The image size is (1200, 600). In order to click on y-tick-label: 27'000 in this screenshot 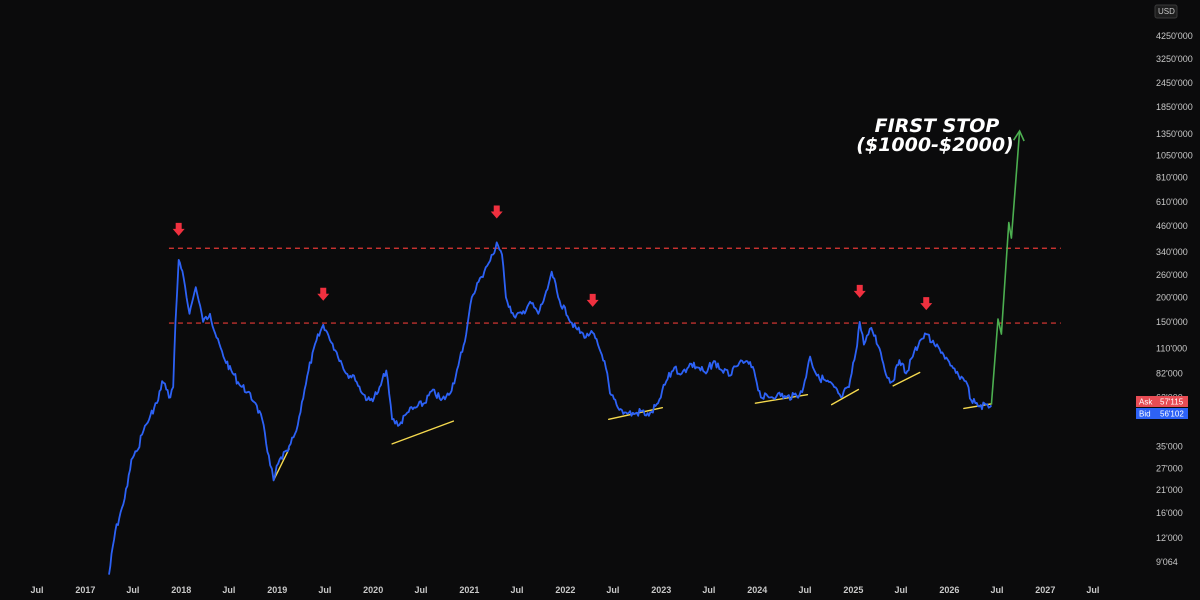, I will do `click(1169, 468)`.